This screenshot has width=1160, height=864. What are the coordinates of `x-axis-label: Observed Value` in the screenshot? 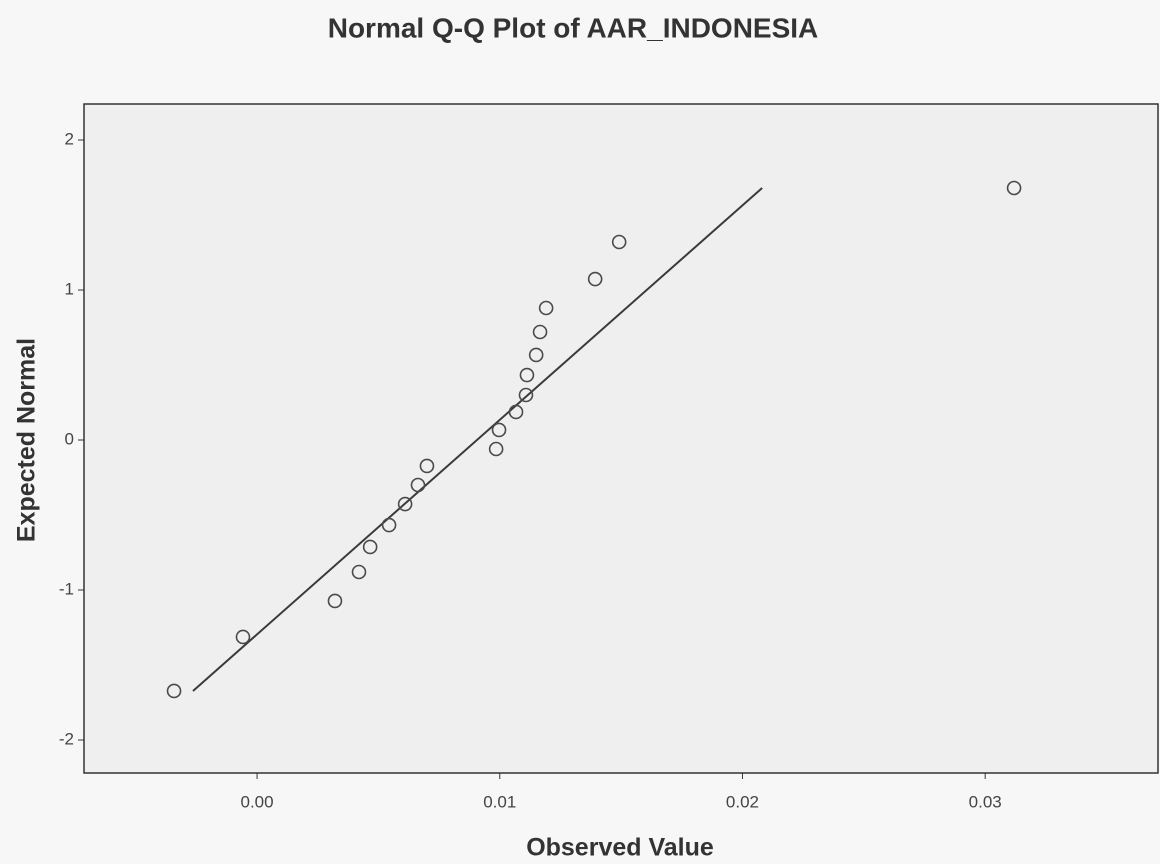 It's located at (620, 848).